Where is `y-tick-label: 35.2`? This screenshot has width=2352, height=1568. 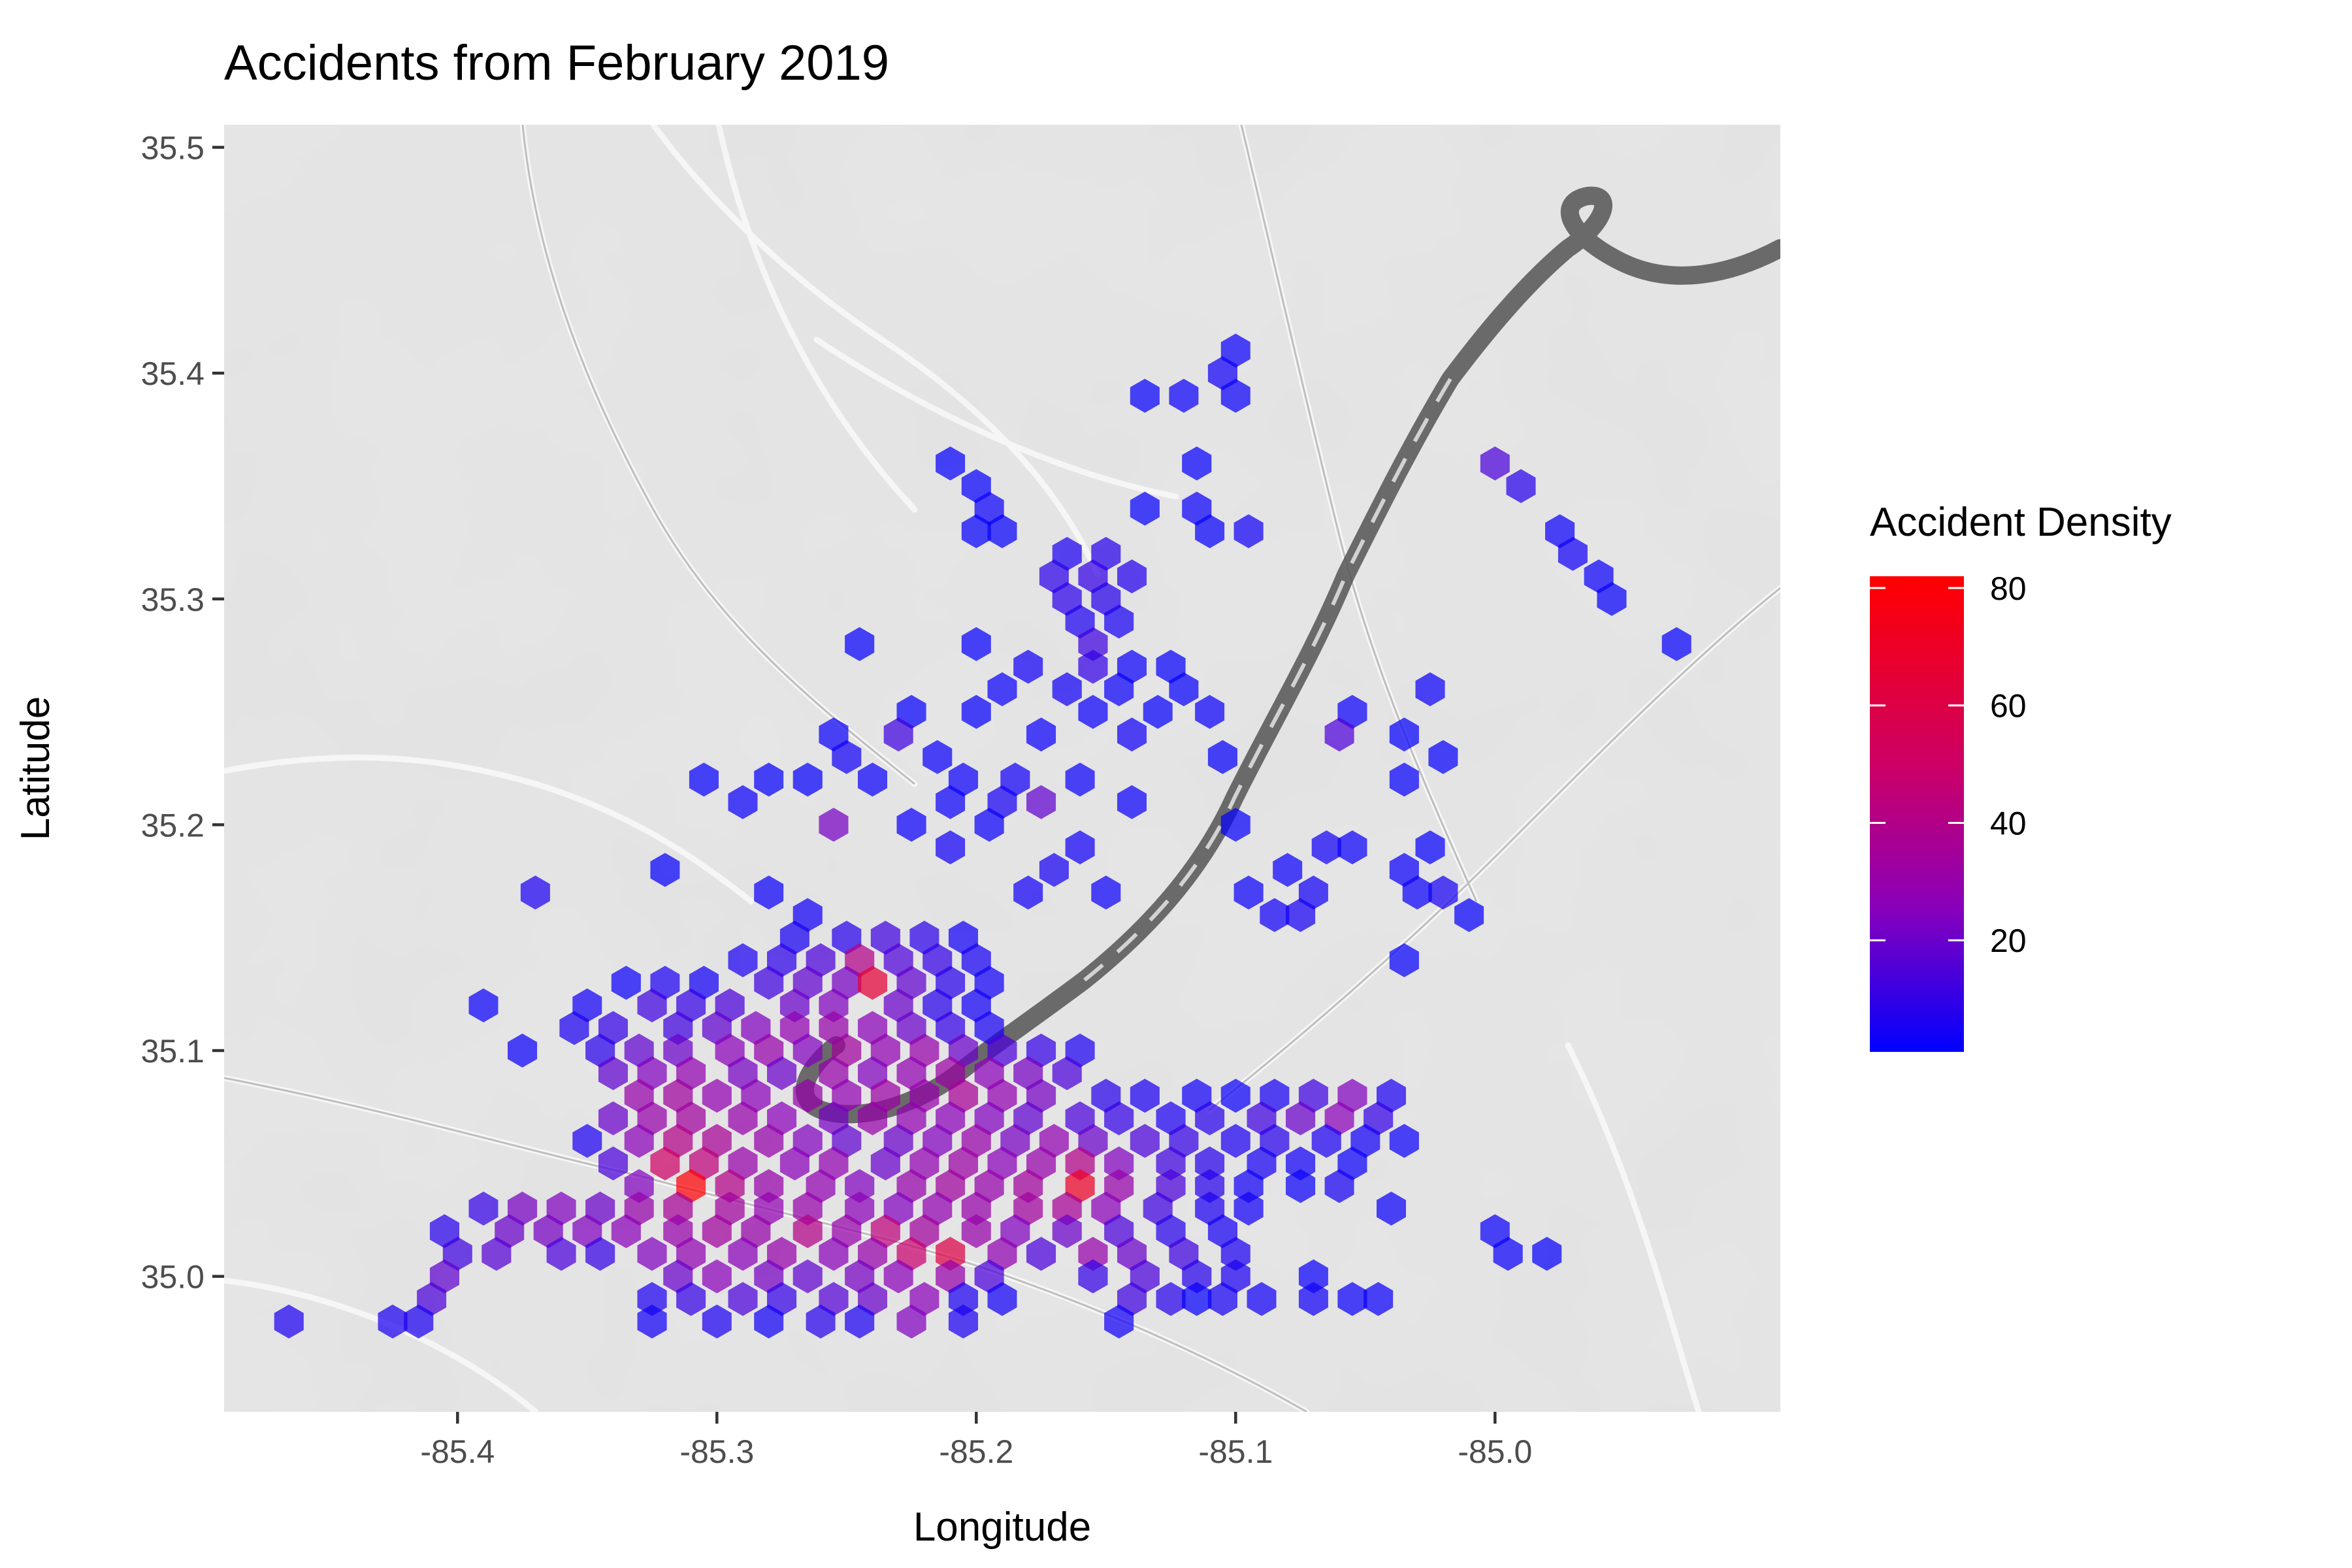 y-tick-label: 35.2 is located at coordinates (172, 825).